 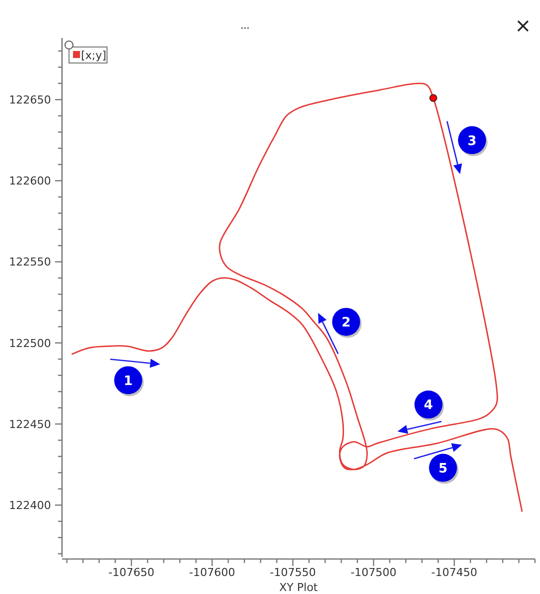 I want to click on x-tick-label: -107450, so click(x=454, y=572).